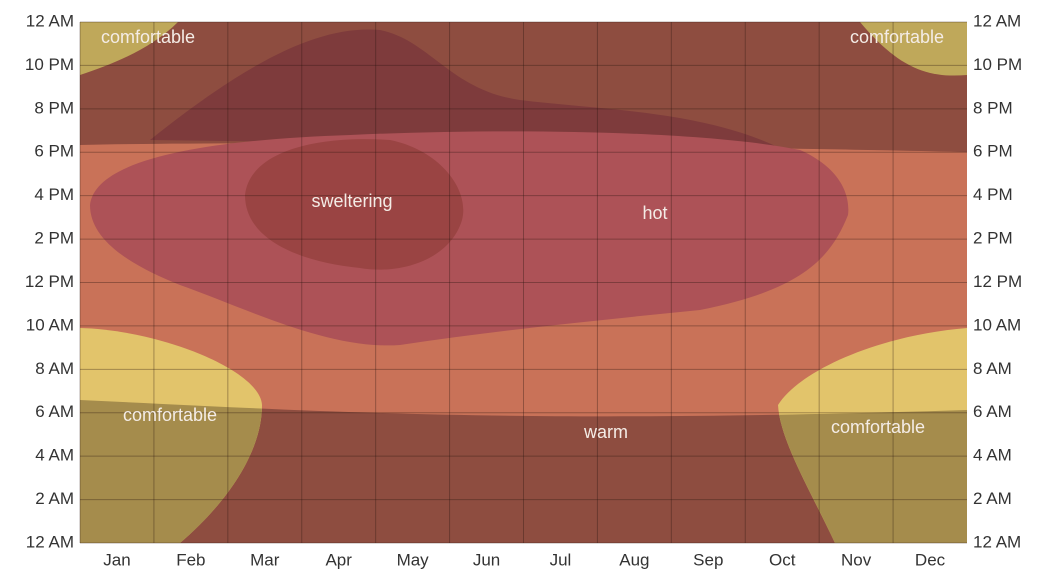  What do you see at coordinates (351, 201) in the screenshot?
I see `region-label: sweltering` at bounding box center [351, 201].